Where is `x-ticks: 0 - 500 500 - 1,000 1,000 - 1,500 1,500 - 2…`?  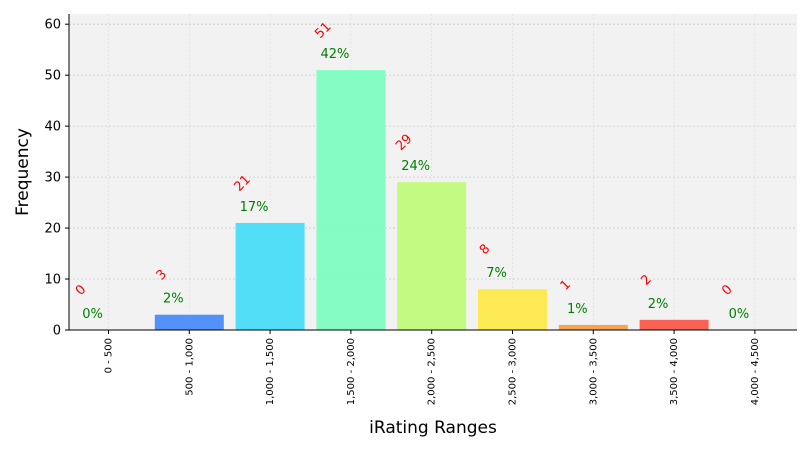
x-ticks: 0 - 500 500 - 1,000 1,000 - 1,500 1,500 - 2… is located at coordinates (432, 367).